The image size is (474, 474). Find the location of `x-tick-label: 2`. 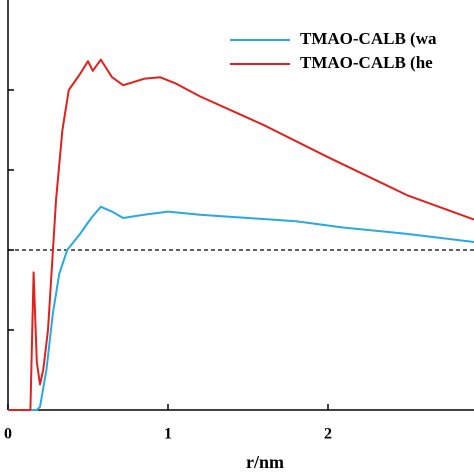

x-tick-label: 2 is located at coordinates (328, 434).